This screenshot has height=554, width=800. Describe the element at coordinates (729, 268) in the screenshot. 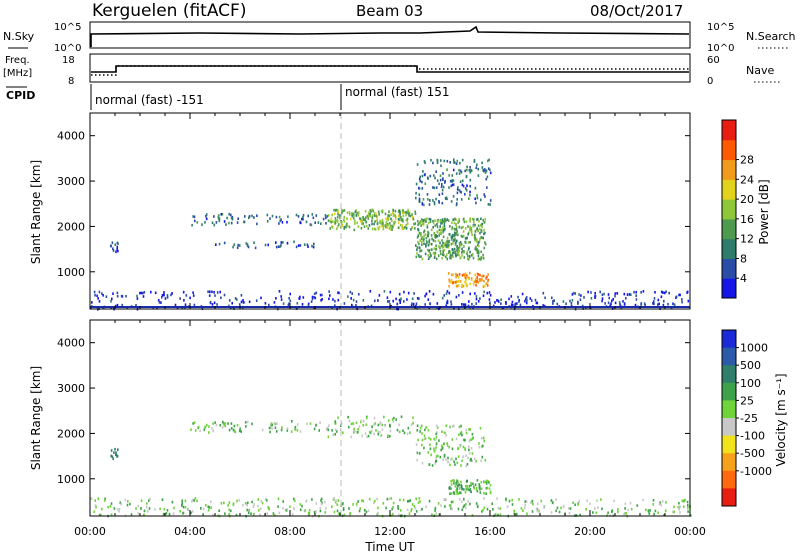

I see `power-colorbar-swatch` at that location.